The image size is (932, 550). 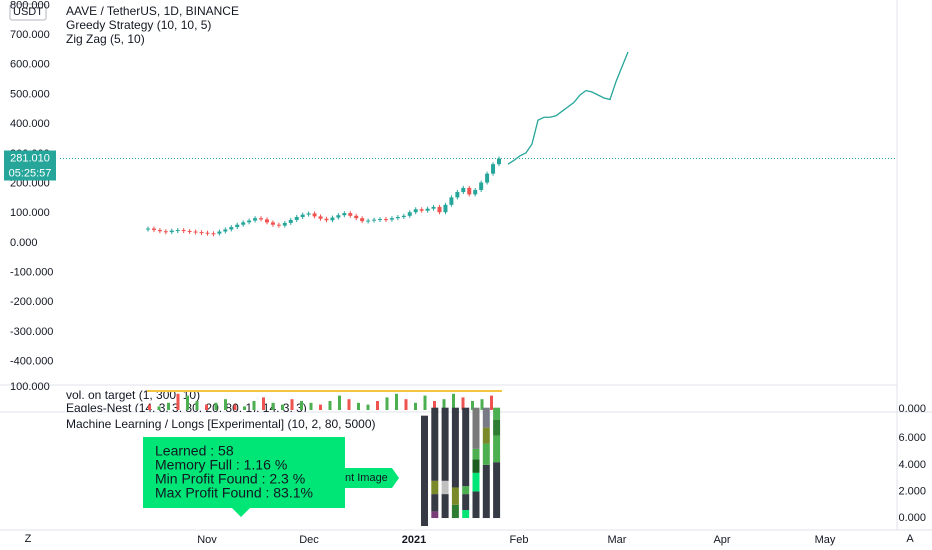 I want to click on countdown-tag, so click(x=30, y=173).